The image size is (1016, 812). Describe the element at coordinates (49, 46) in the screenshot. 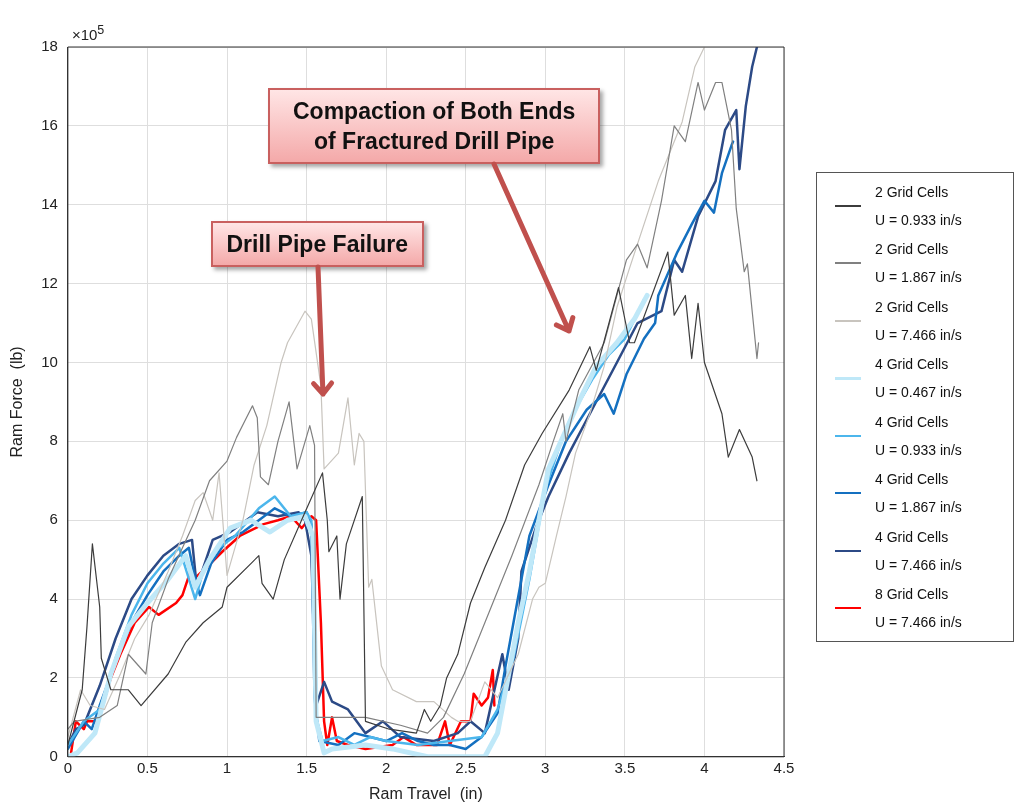

I see `y-tick-label: 18` at that location.